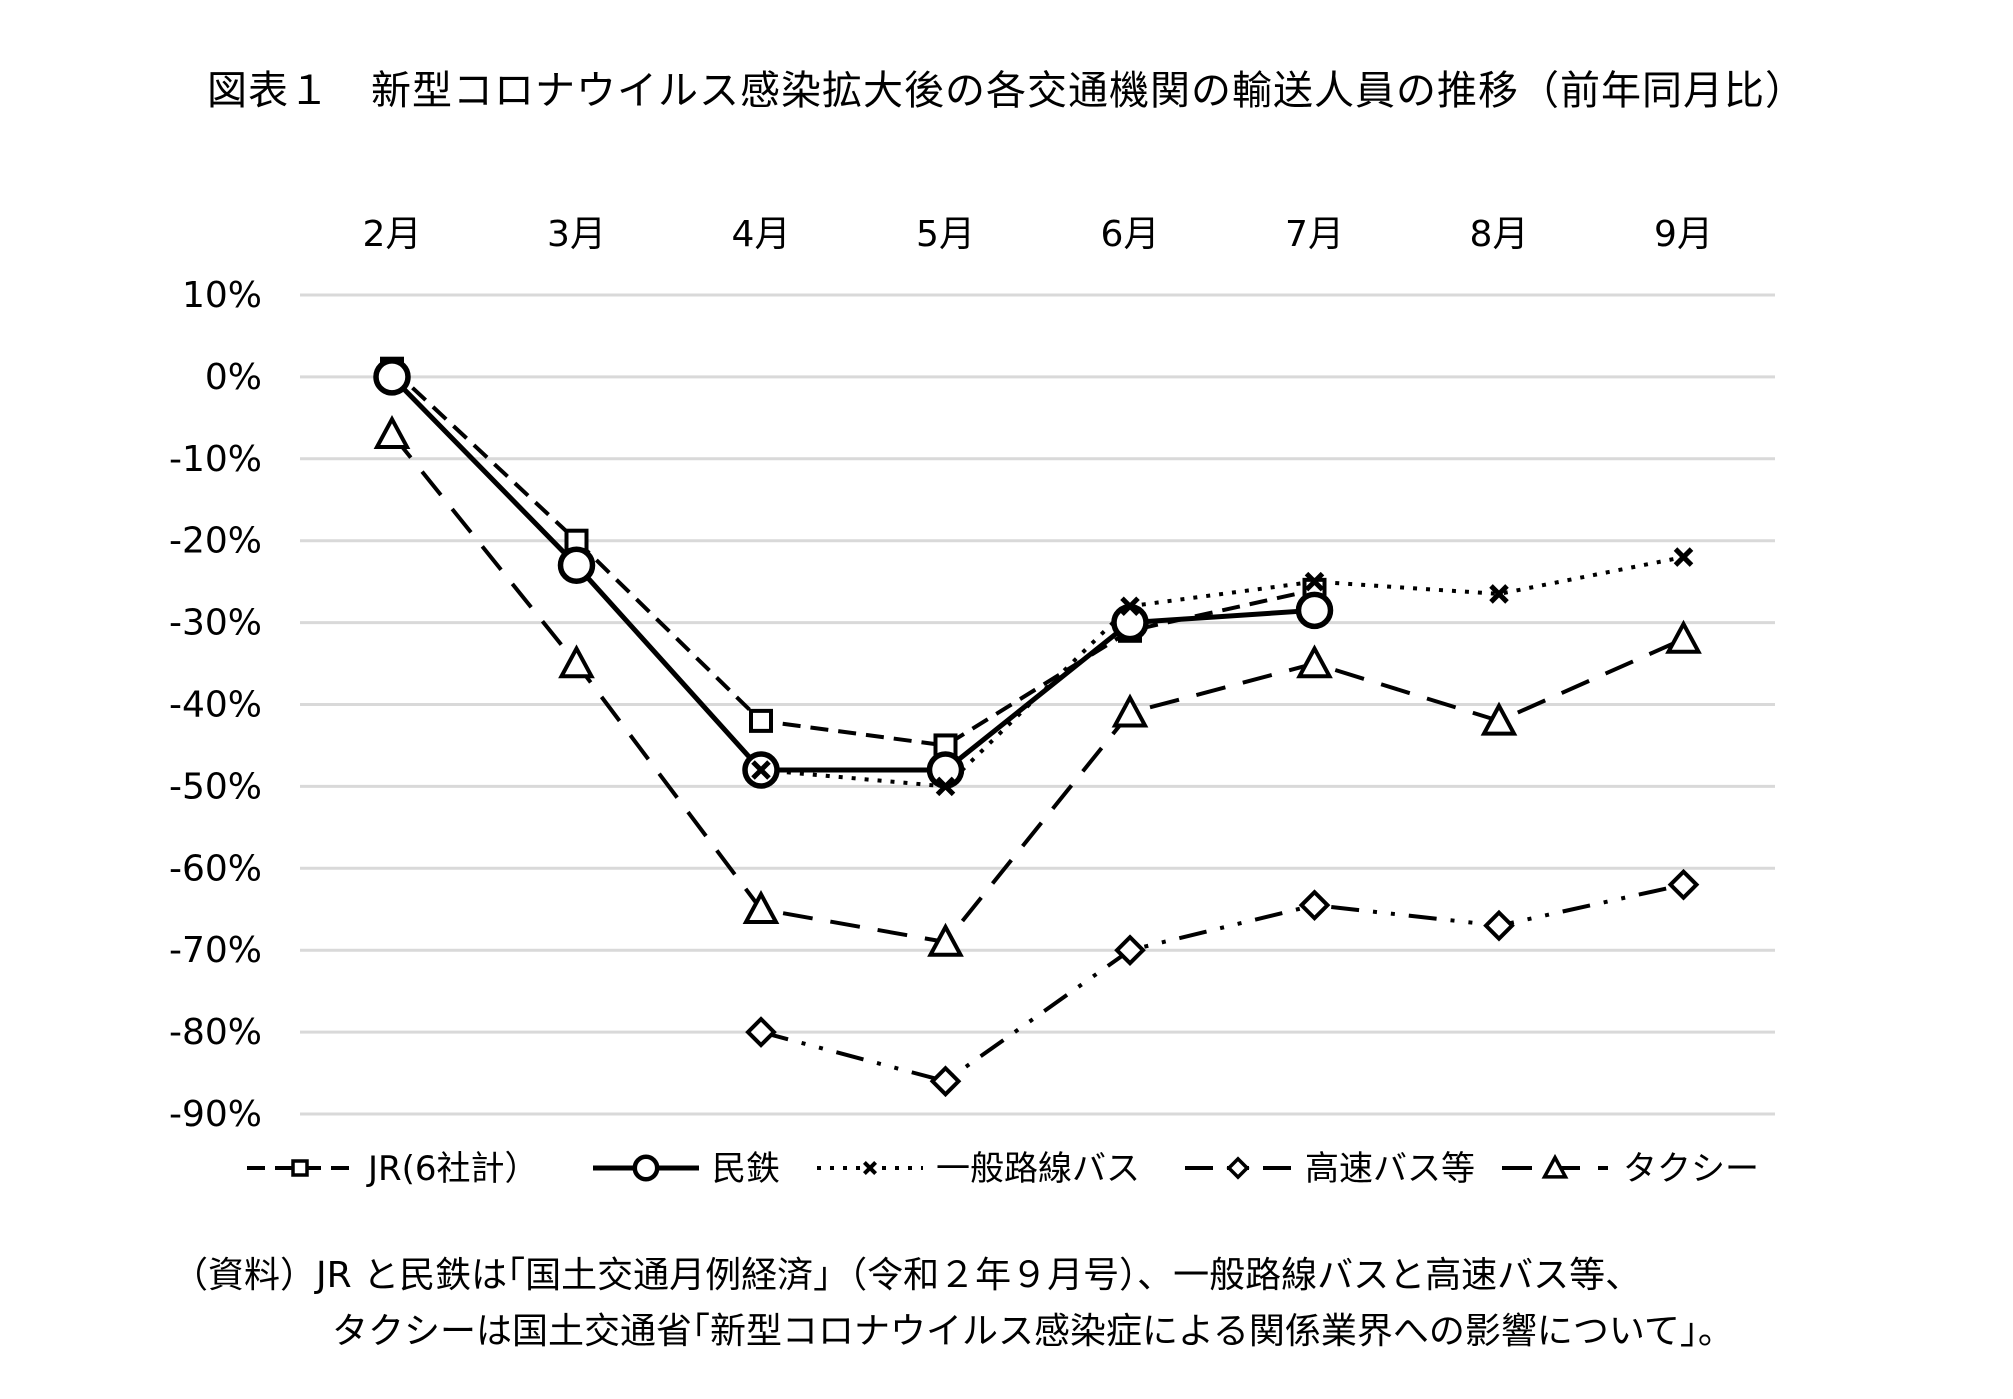  I want to click on x-tick-label: 8月, so click(1499, 234).